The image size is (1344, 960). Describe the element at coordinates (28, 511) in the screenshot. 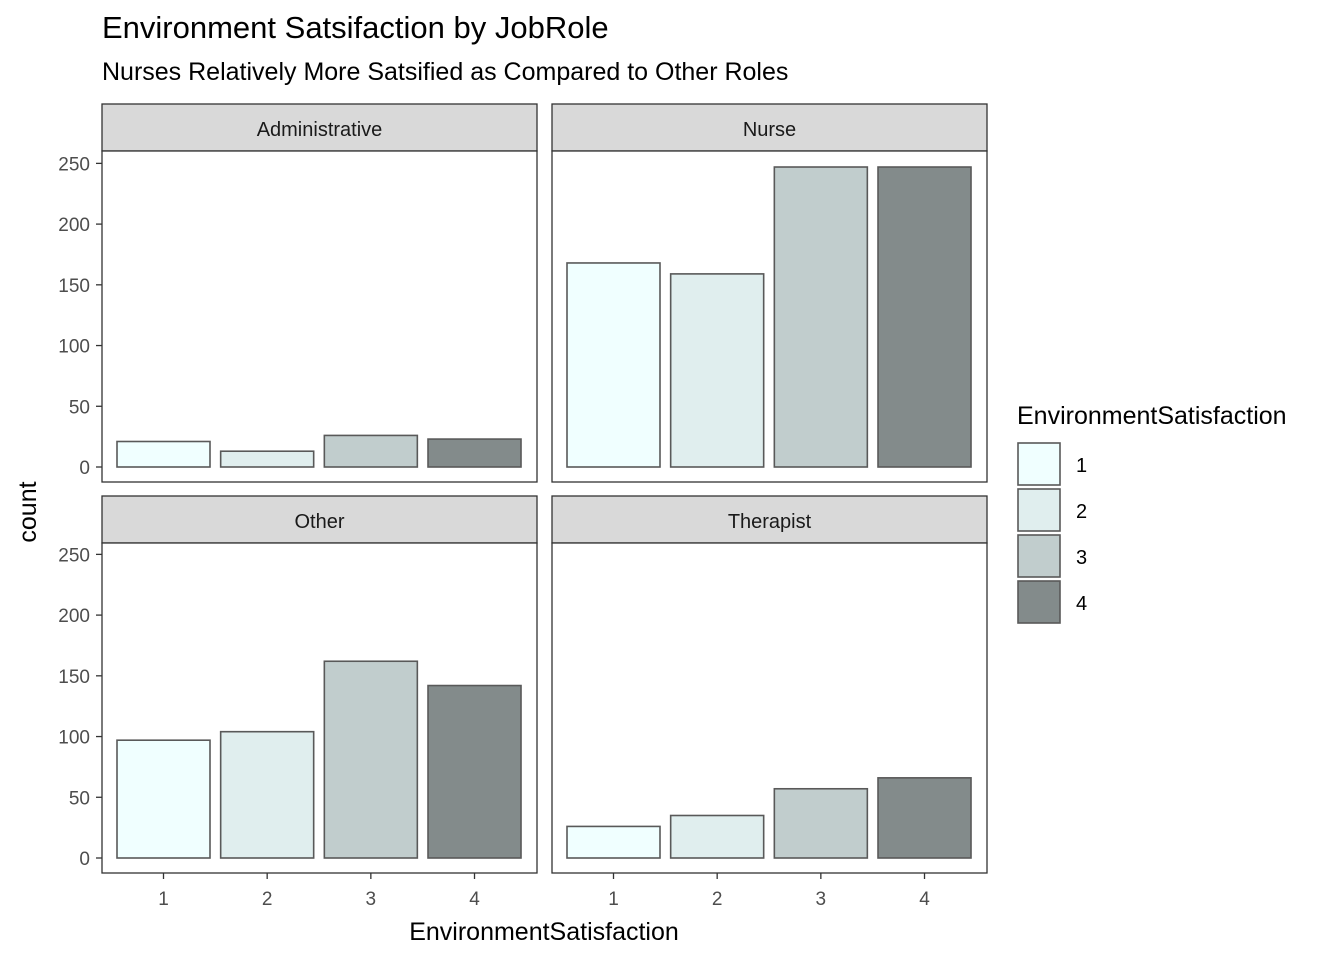

I see `y-axis-title: count` at that location.